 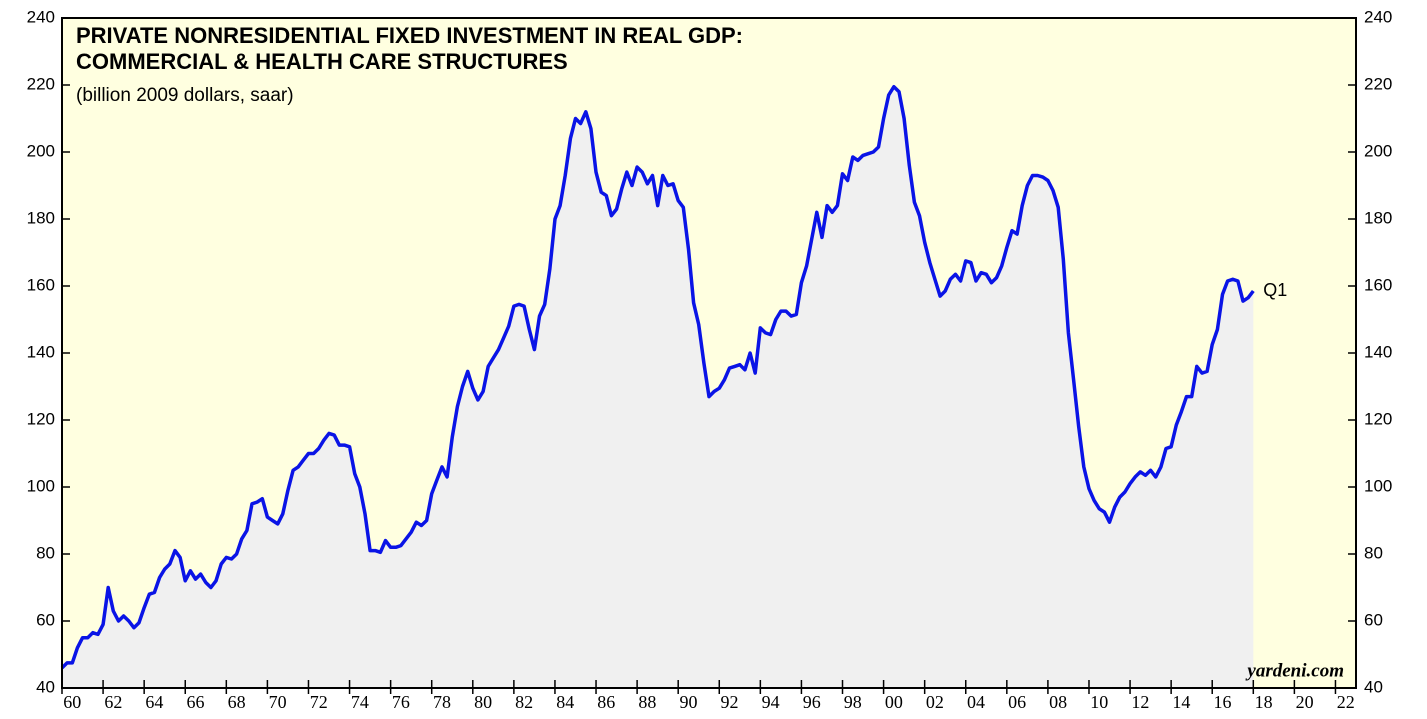 What do you see at coordinates (1099, 702) in the screenshot?
I see `x-tick-label: 10` at bounding box center [1099, 702].